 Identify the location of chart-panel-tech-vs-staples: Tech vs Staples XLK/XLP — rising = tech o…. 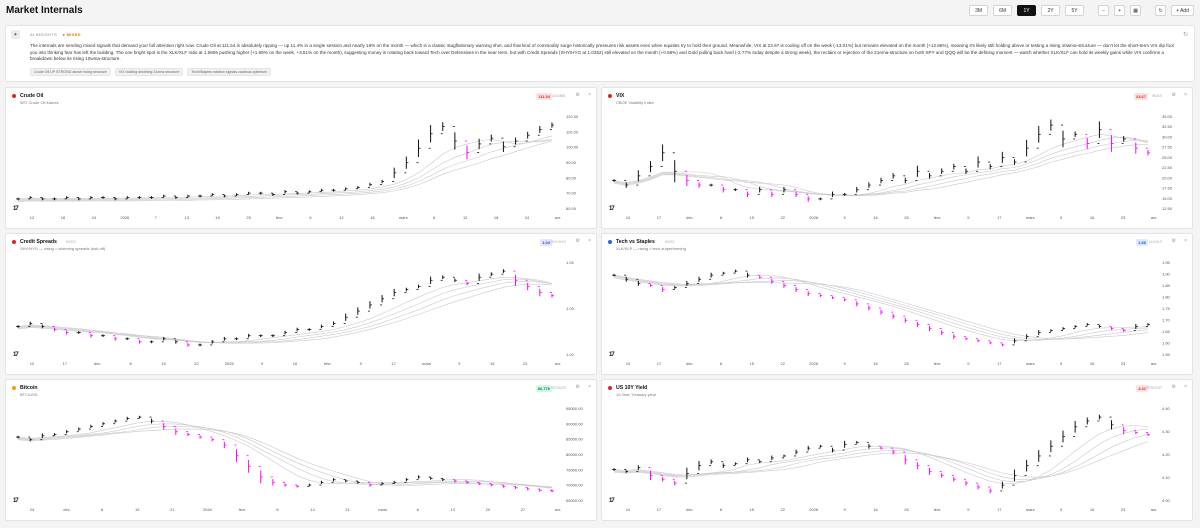
(897, 304).